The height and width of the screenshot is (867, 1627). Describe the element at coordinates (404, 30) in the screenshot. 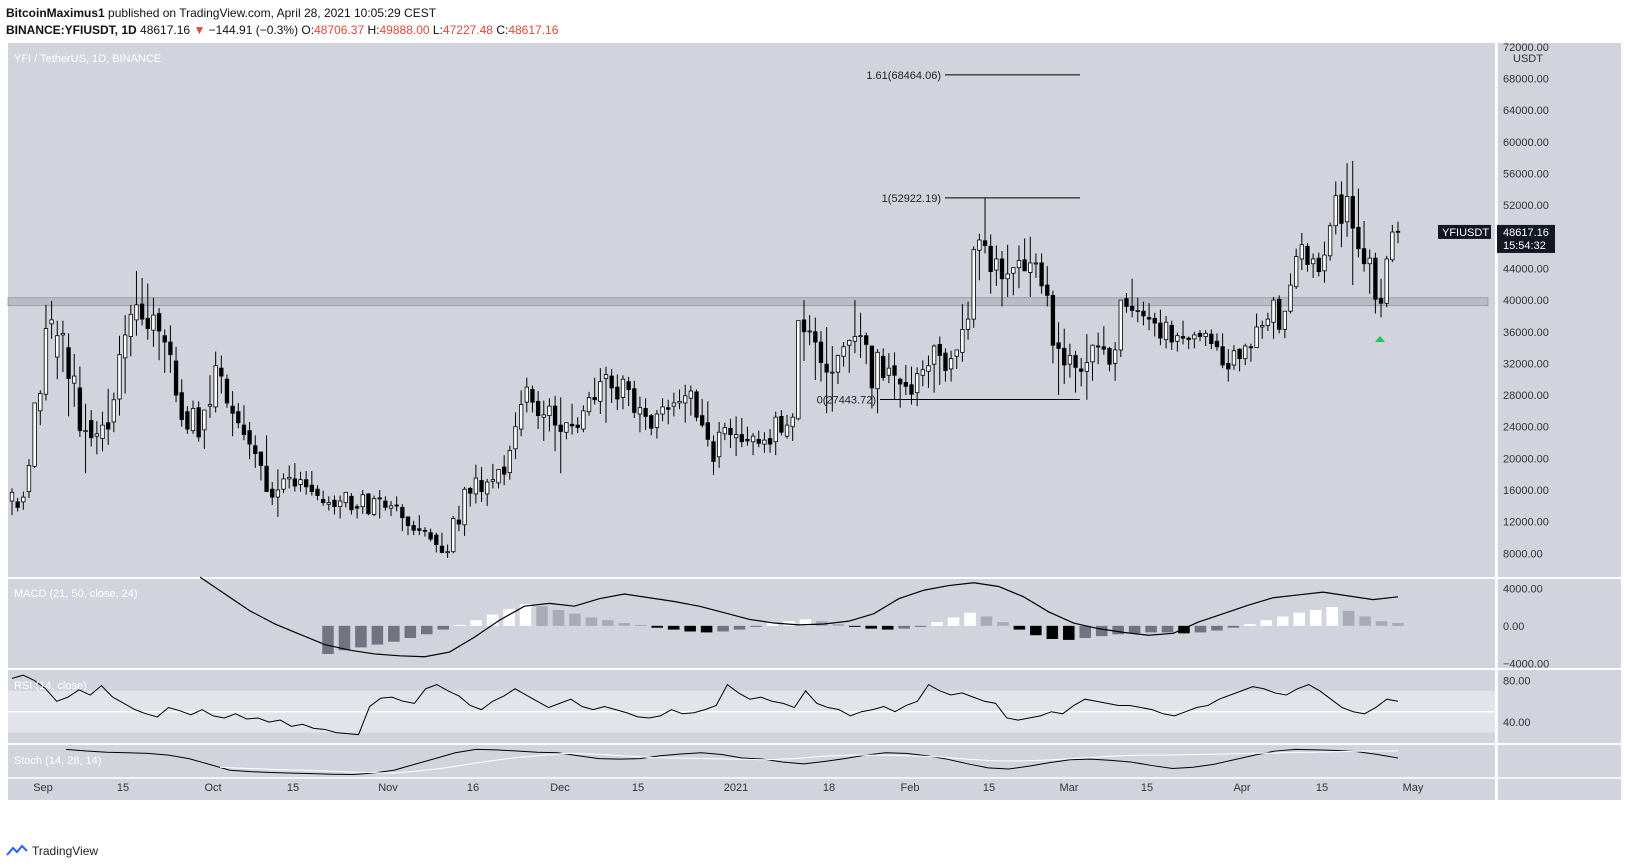

I see `high-value: 49888.00` at that location.